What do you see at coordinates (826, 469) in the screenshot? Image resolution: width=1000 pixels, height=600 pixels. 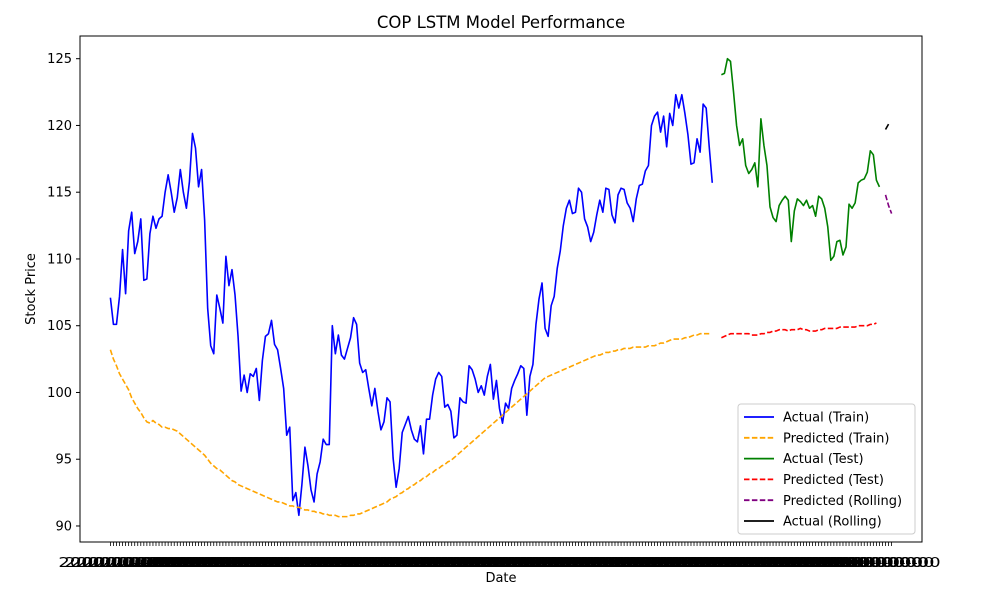 I see `legend-frame` at bounding box center [826, 469].